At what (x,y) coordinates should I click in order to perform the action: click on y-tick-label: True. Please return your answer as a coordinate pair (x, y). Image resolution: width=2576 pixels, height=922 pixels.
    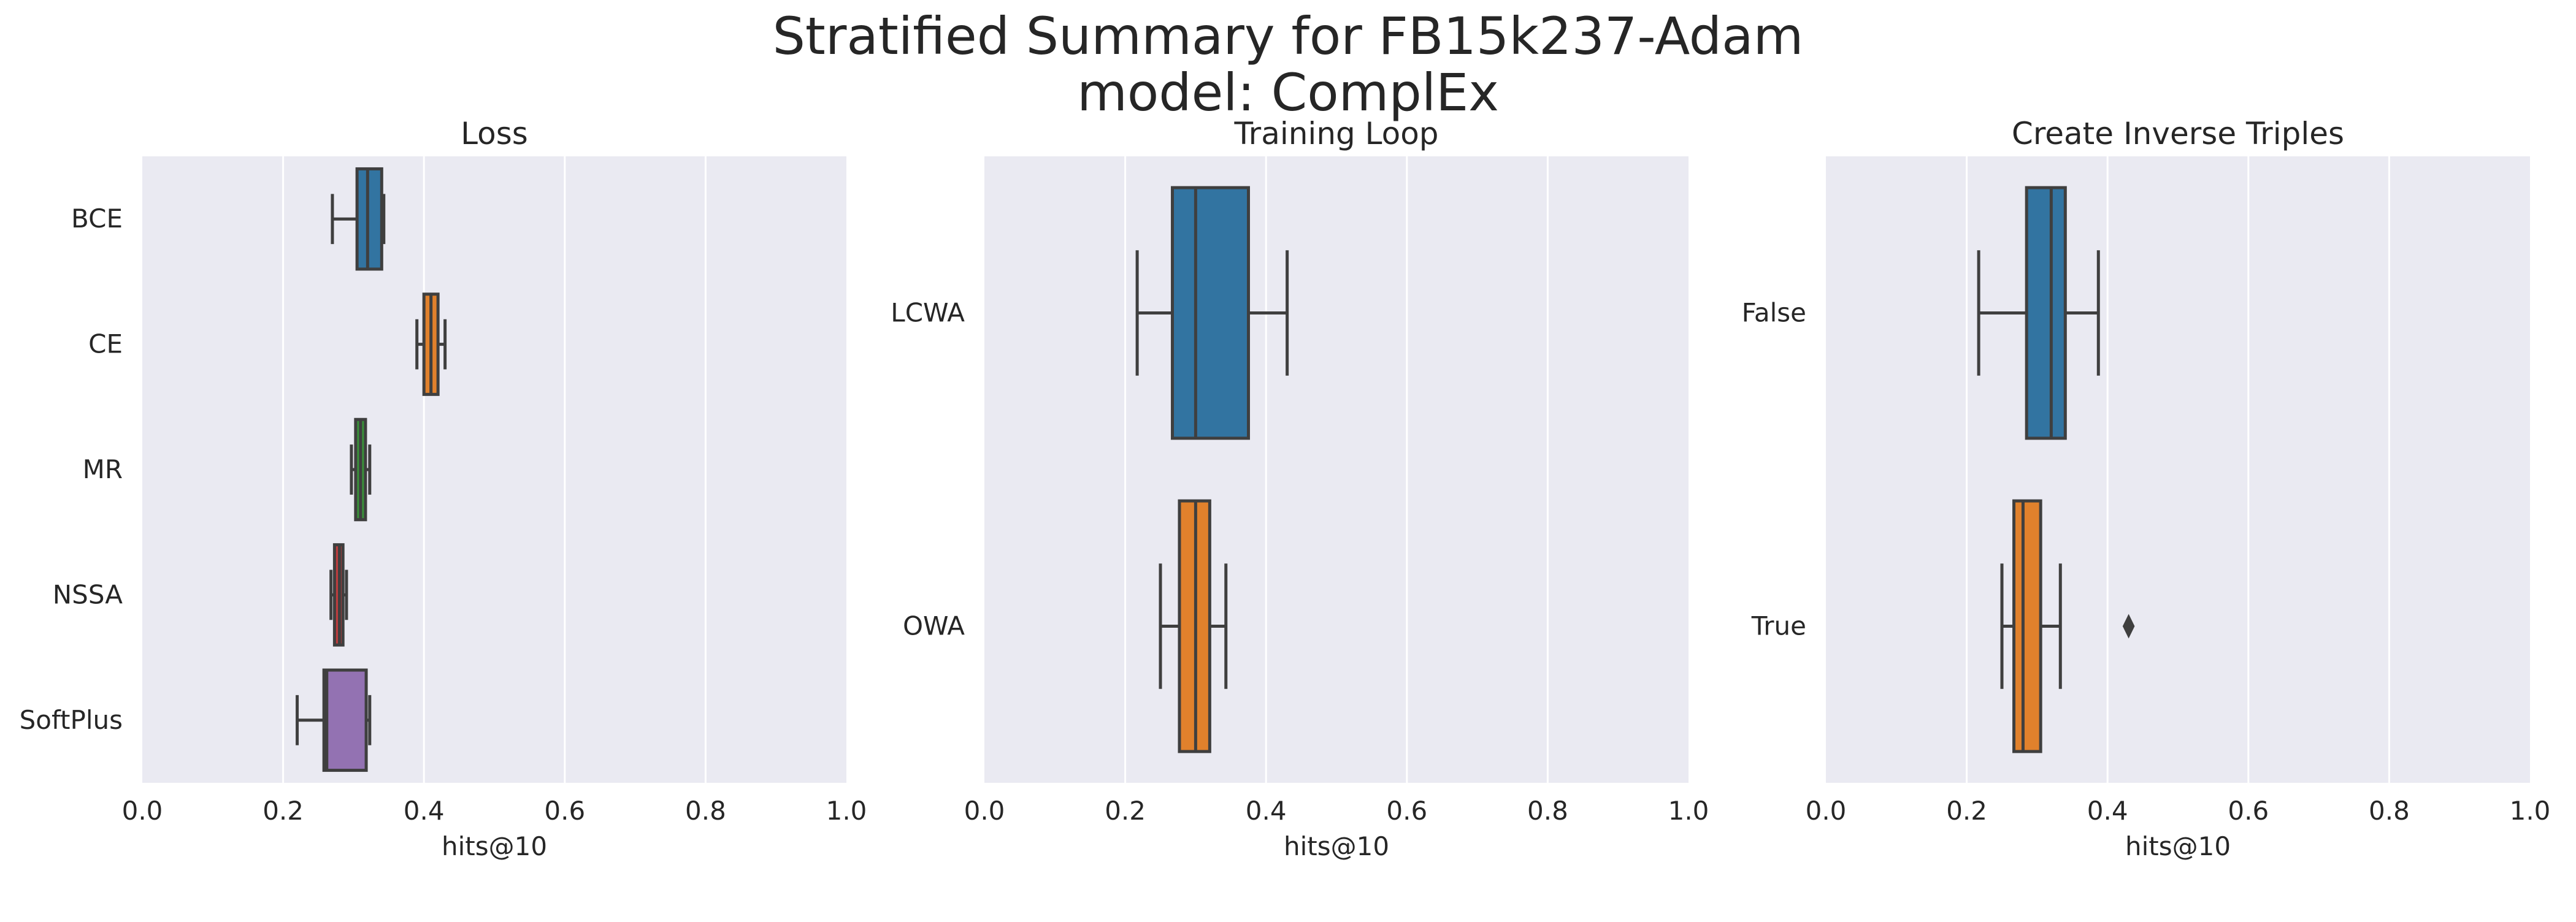
    Looking at the image, I should click on (1778, 626).